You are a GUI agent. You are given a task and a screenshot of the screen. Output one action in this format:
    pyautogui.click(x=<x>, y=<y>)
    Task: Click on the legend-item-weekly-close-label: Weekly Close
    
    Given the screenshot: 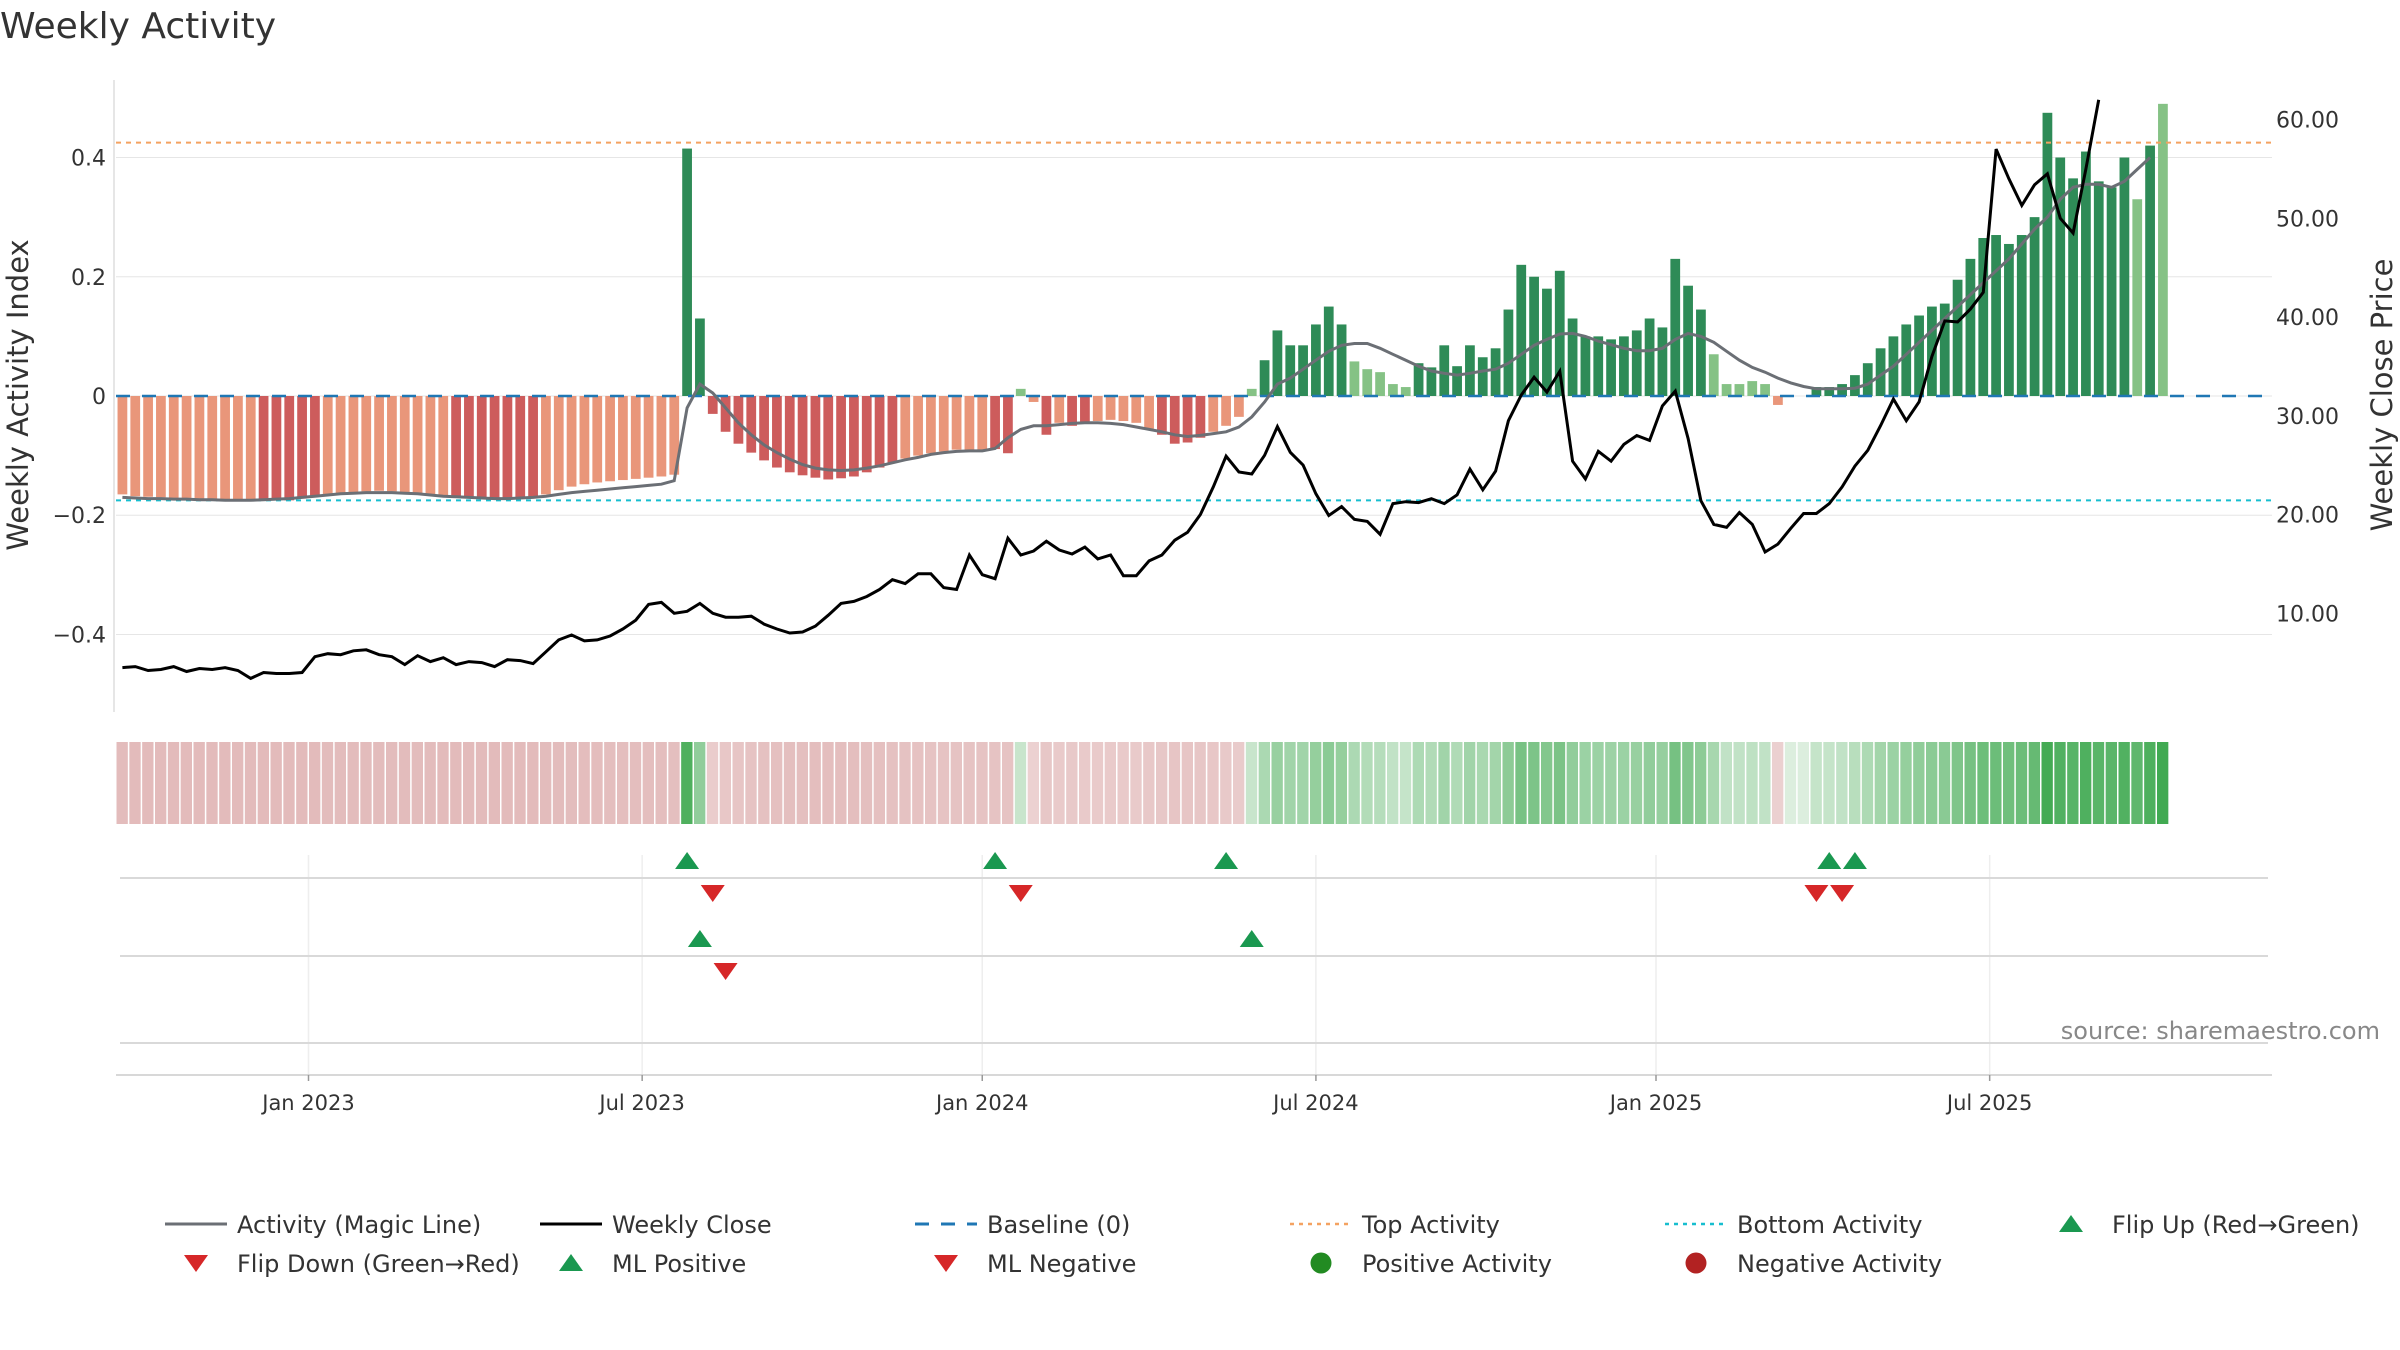 What is the action you would take?
    pyautogui.click(x=692, y=1225)
    